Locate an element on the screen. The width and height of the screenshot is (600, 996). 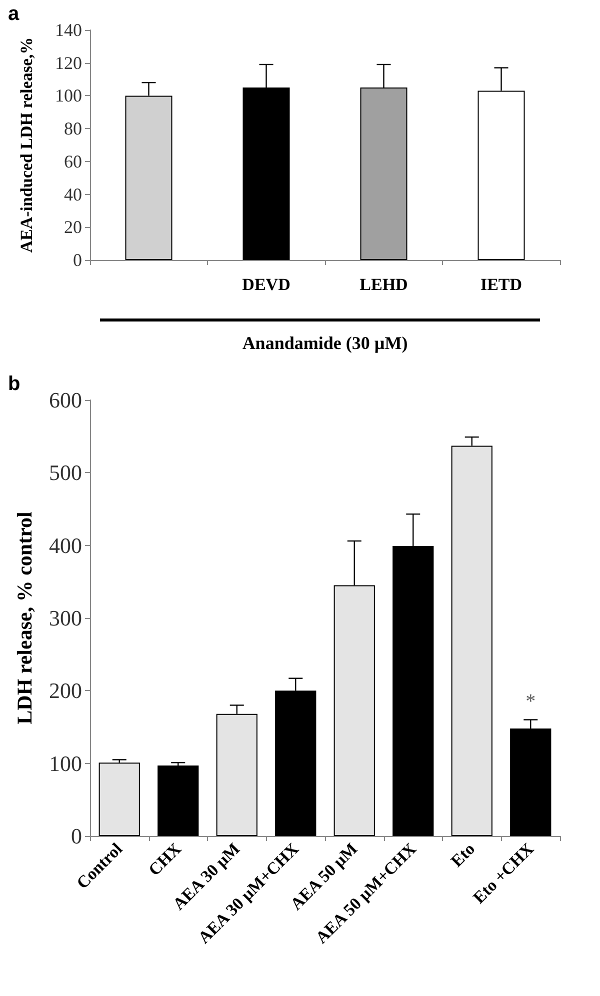
y-tick-label: 60 is located at coordinates (73, 161).